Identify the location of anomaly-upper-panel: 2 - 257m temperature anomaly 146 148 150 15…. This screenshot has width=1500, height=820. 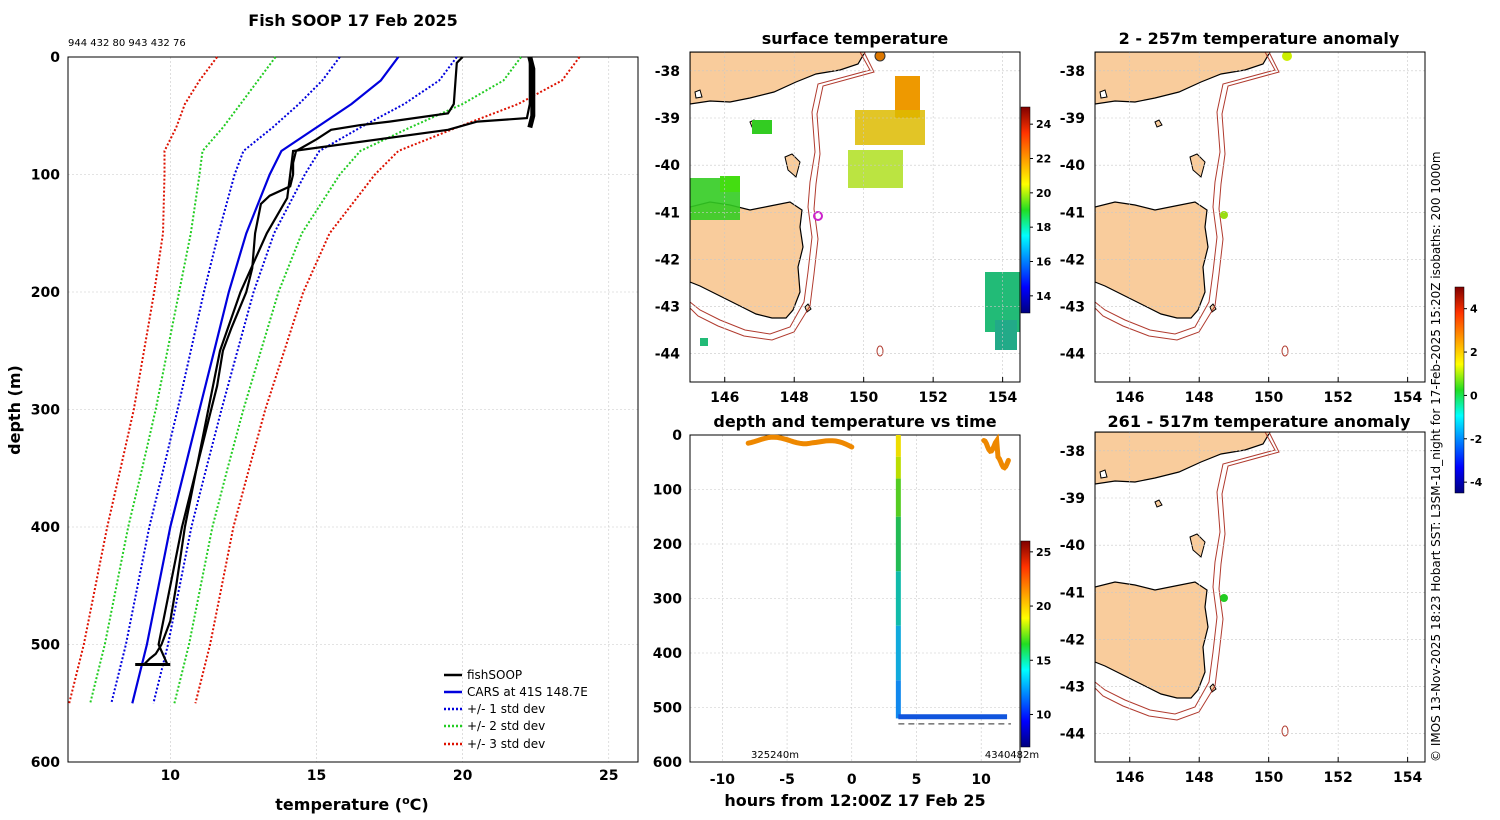
(1243, 217).